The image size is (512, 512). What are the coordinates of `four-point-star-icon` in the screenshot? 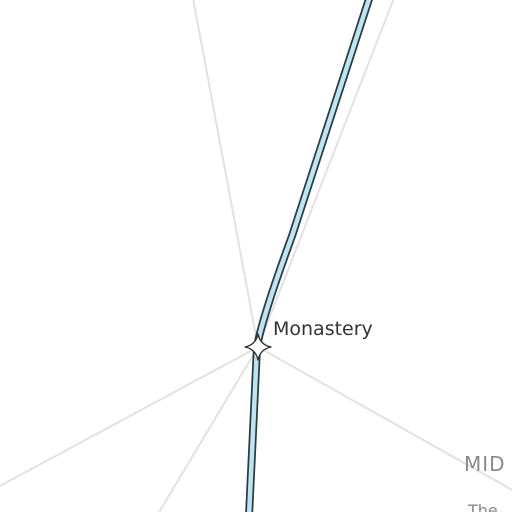 It's located at (258, 347).